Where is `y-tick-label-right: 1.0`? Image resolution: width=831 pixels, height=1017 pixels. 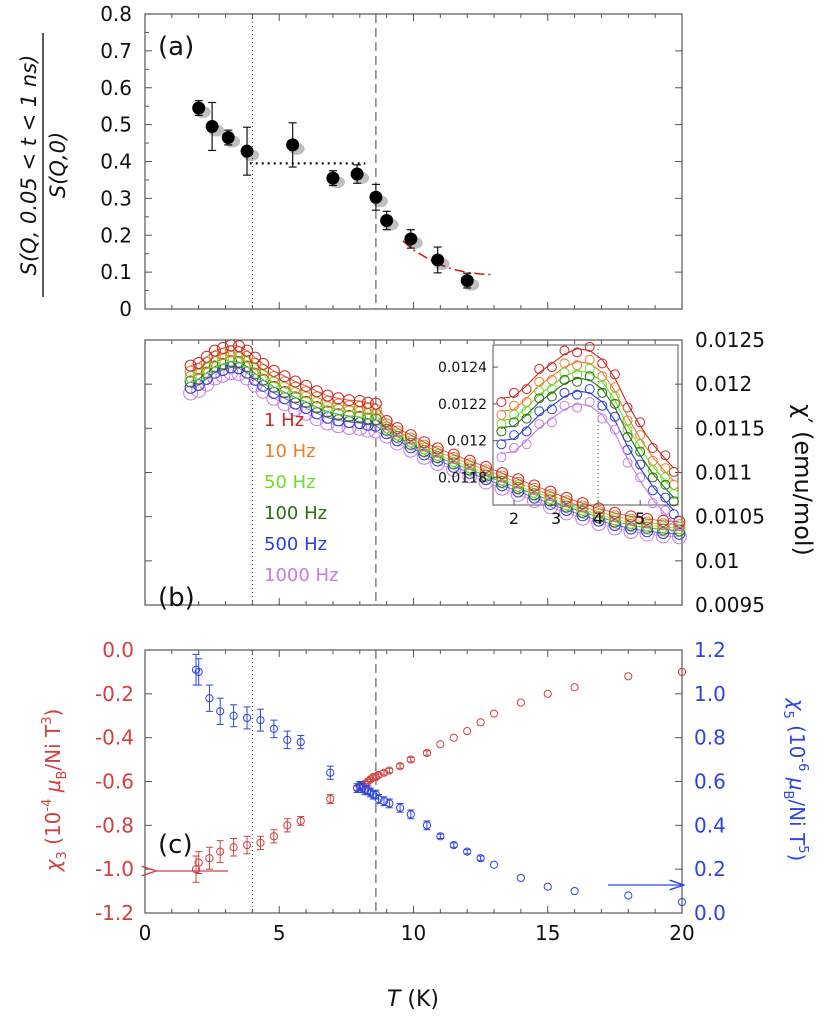 y-tick-label-right: 1.0 is located at coordinates (710, 694).